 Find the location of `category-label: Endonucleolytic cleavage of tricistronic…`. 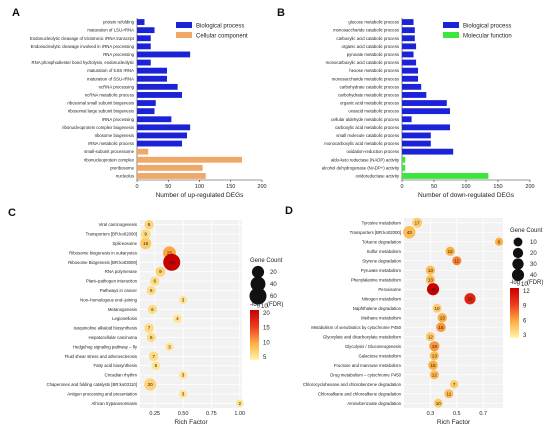

category-label: Endonucleolytic cleavage of tricistronic… is located at coordinates (82, 38).